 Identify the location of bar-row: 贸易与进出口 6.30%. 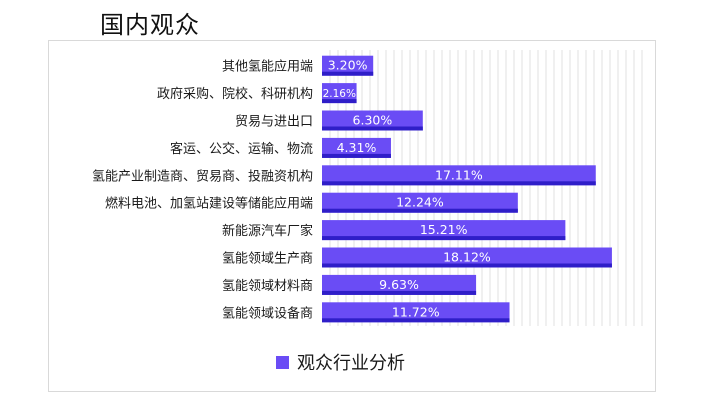
(329, 120).